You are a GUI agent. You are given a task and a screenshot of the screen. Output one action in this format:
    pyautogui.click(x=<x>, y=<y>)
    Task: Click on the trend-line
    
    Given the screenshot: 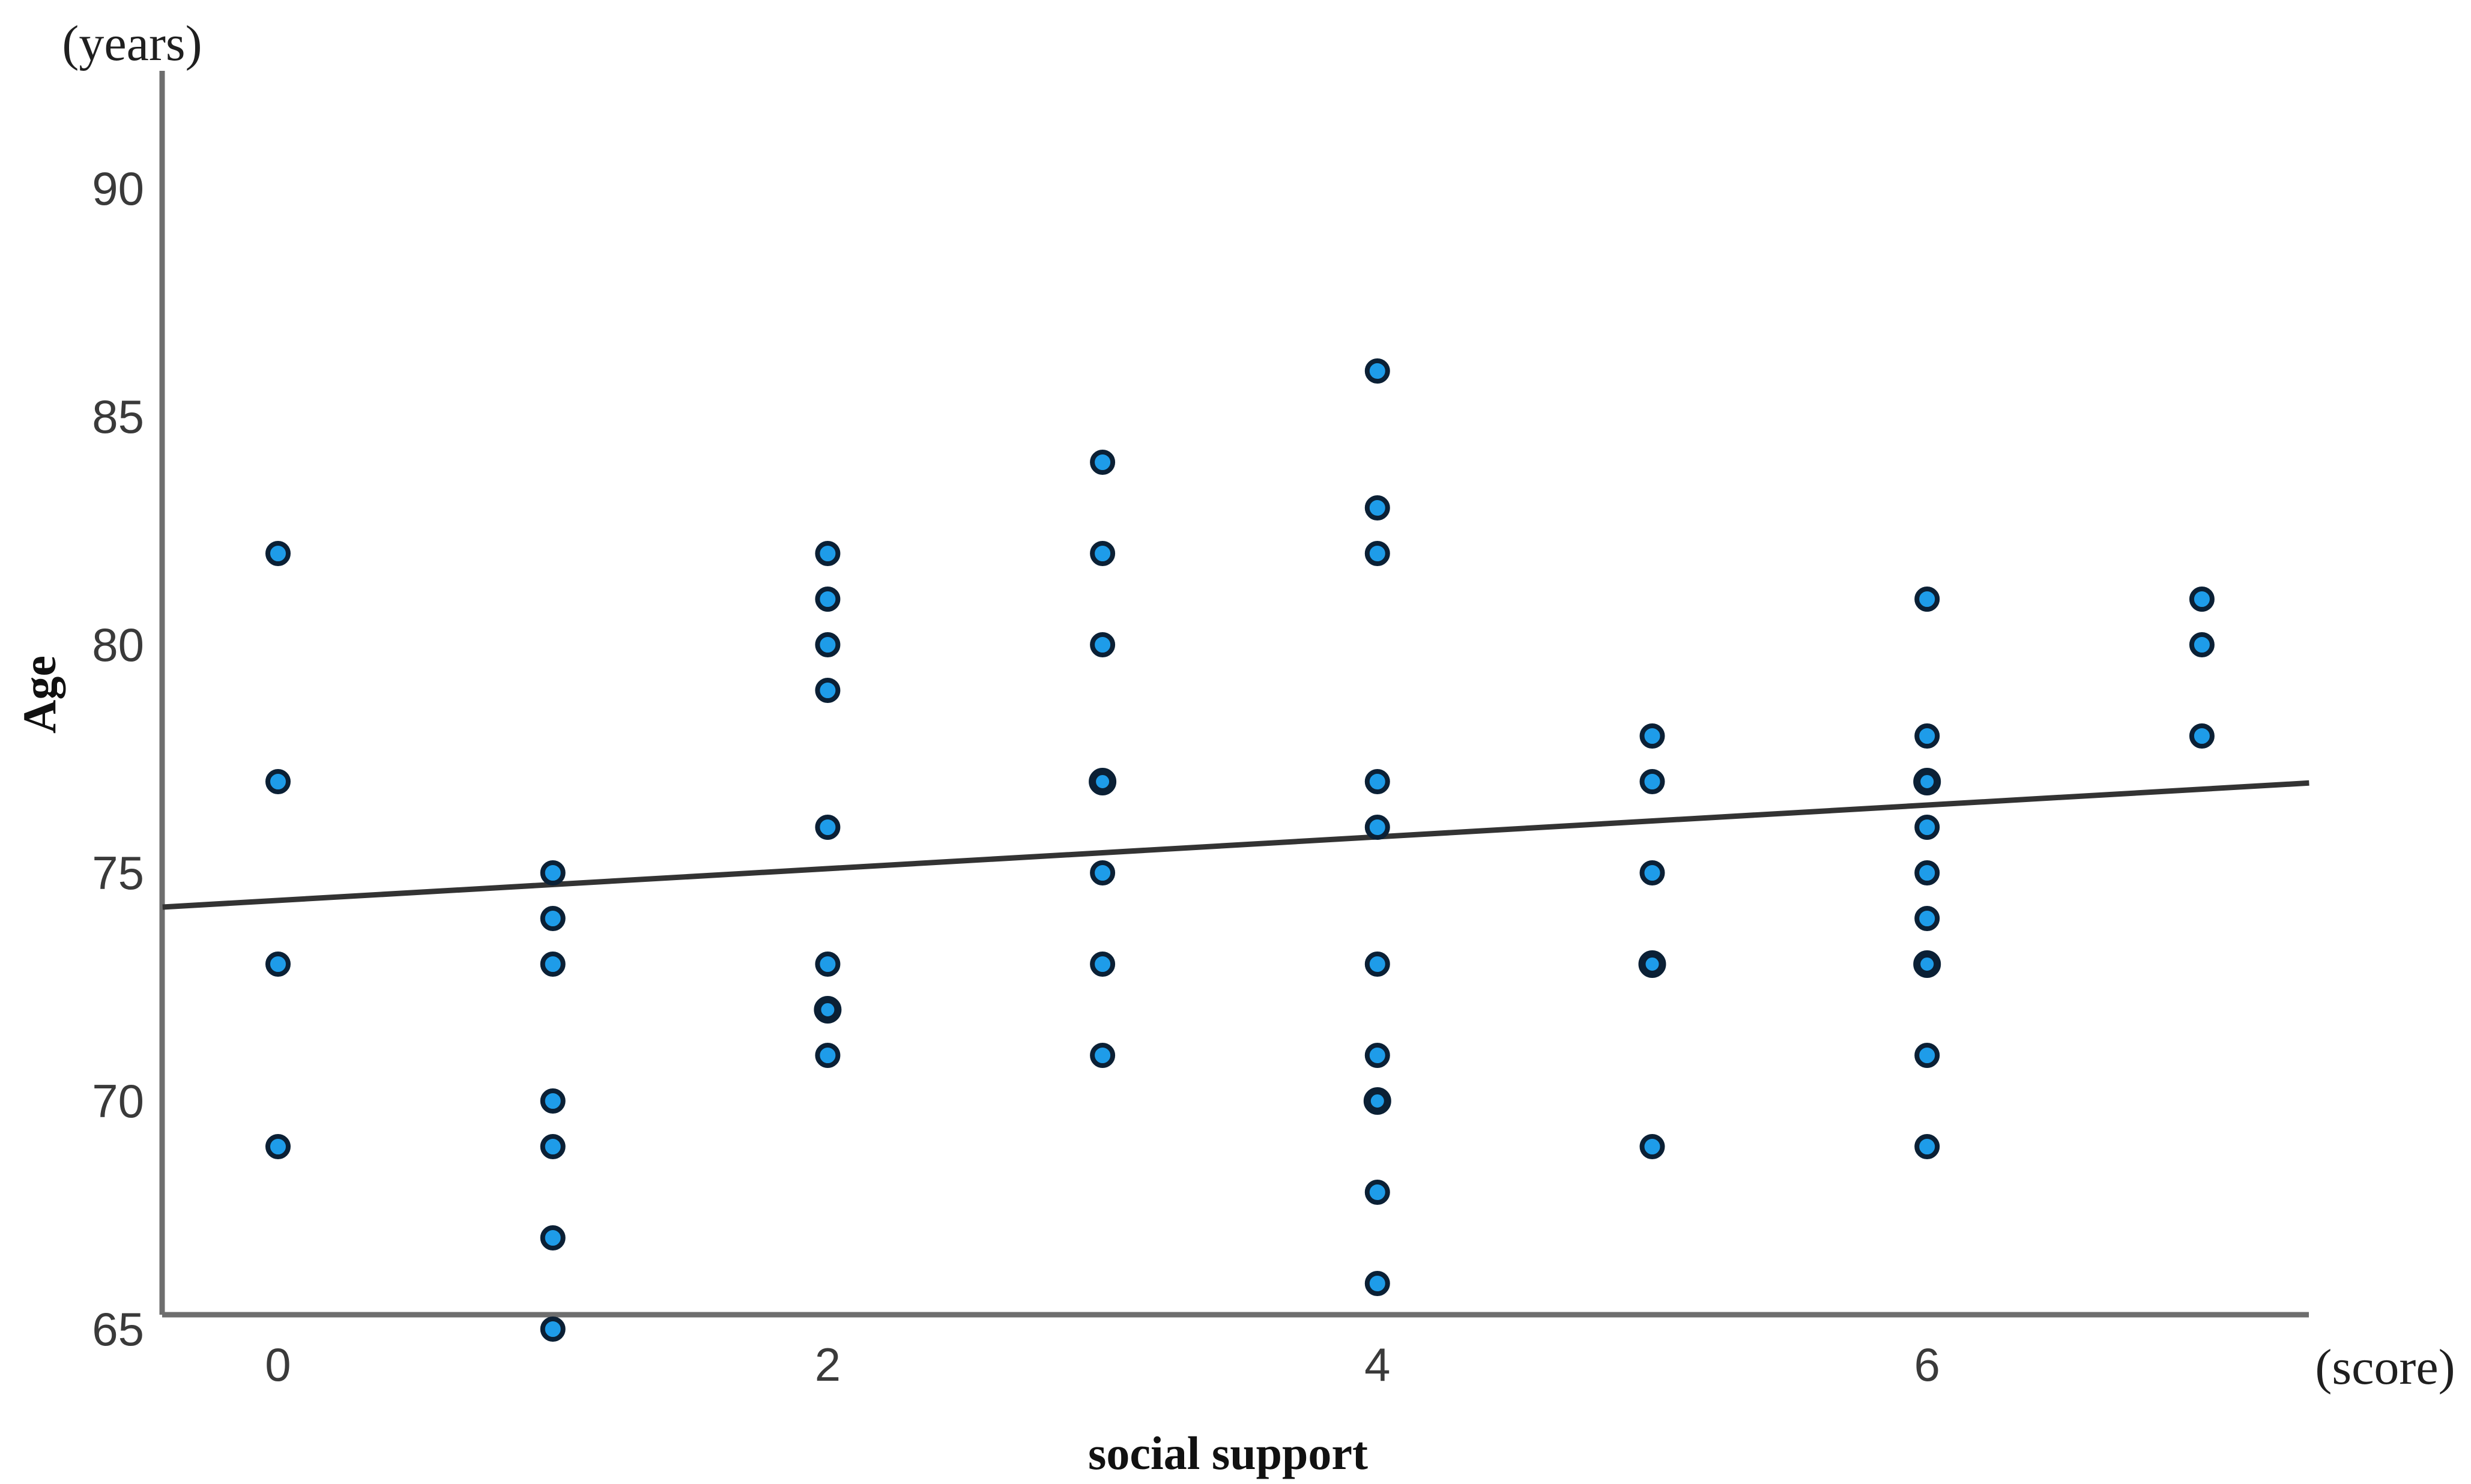 What is the action you would take?
    pyautogui.click(x=1235, y=845)
    